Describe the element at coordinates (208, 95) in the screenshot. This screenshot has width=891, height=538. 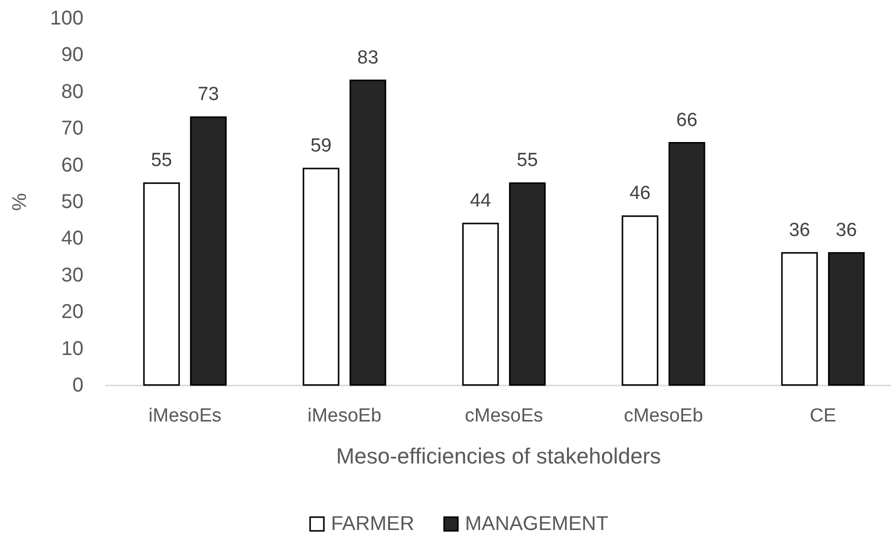
I see `data-label: 73` at that location.